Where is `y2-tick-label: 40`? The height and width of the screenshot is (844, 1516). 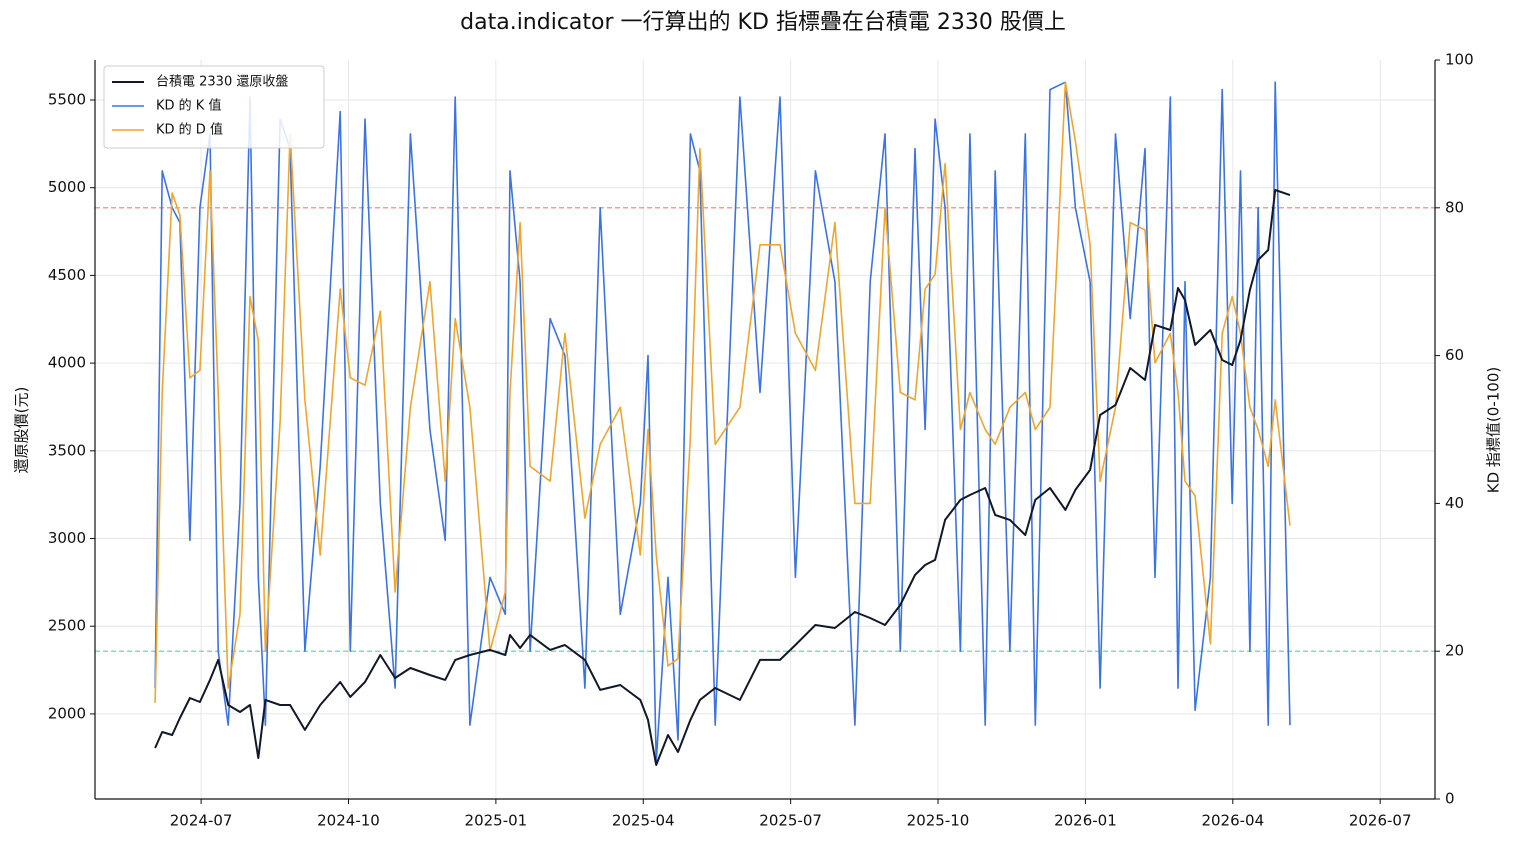 y2-tick-label: 40 is located at coordinates (1454, 503).